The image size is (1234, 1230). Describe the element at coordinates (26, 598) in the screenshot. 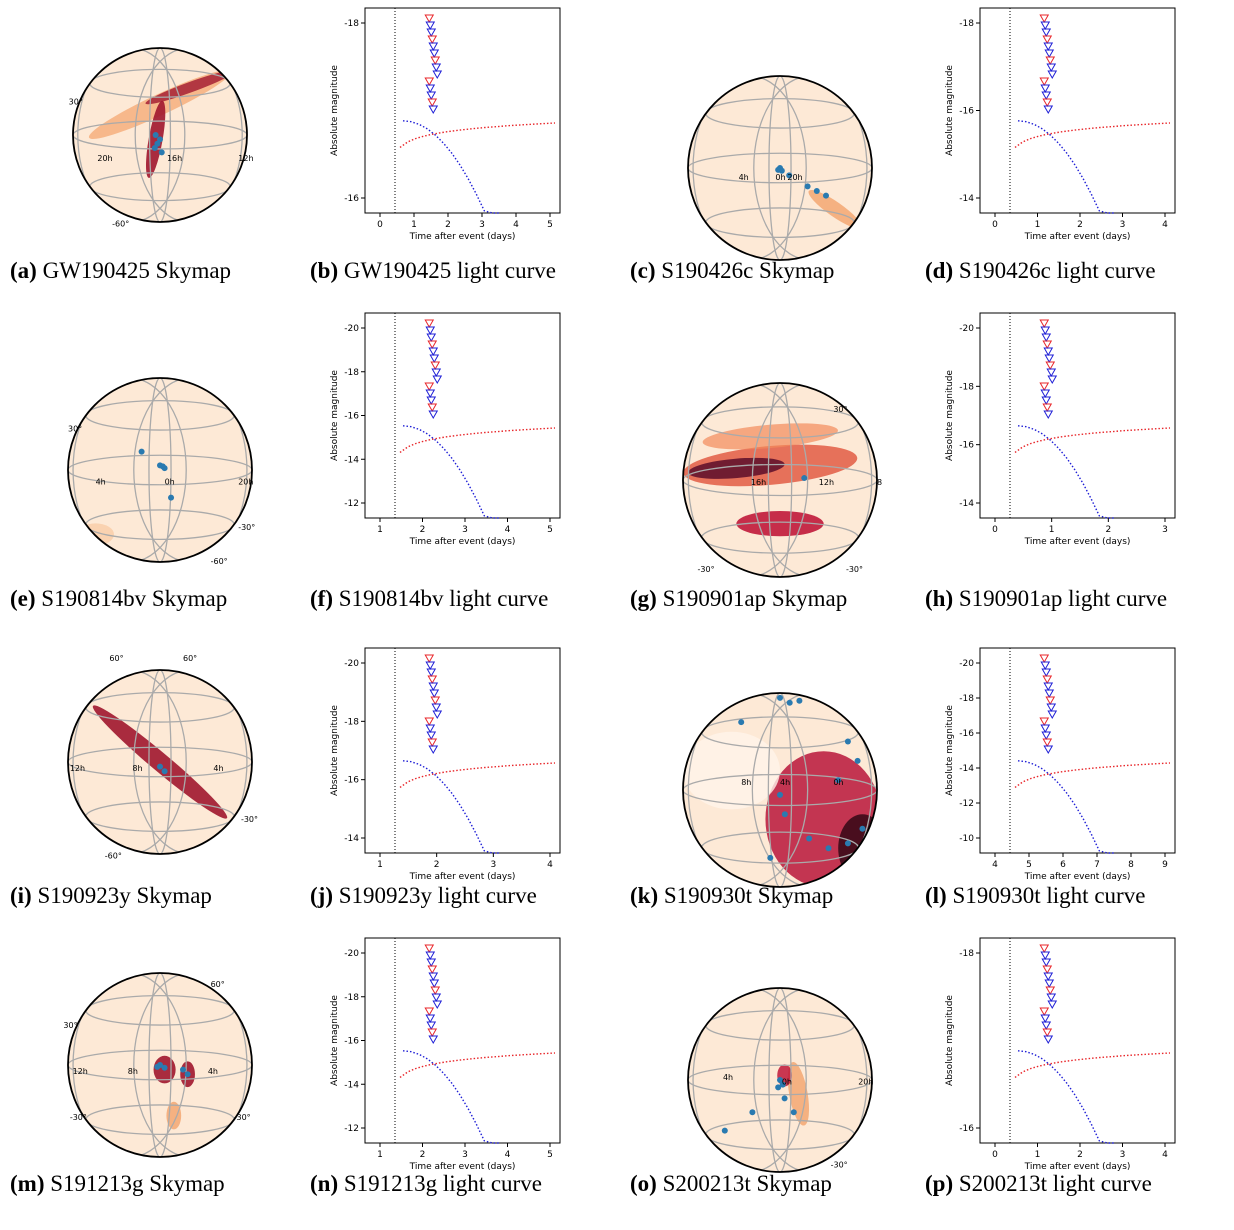

I see `subfigure-letter: (e)` at that location.